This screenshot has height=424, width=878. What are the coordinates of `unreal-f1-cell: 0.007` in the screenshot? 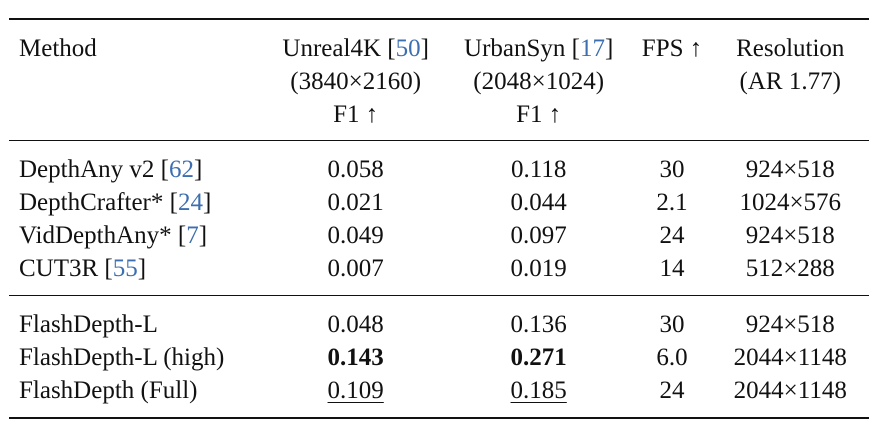 It's located at (355, 268).